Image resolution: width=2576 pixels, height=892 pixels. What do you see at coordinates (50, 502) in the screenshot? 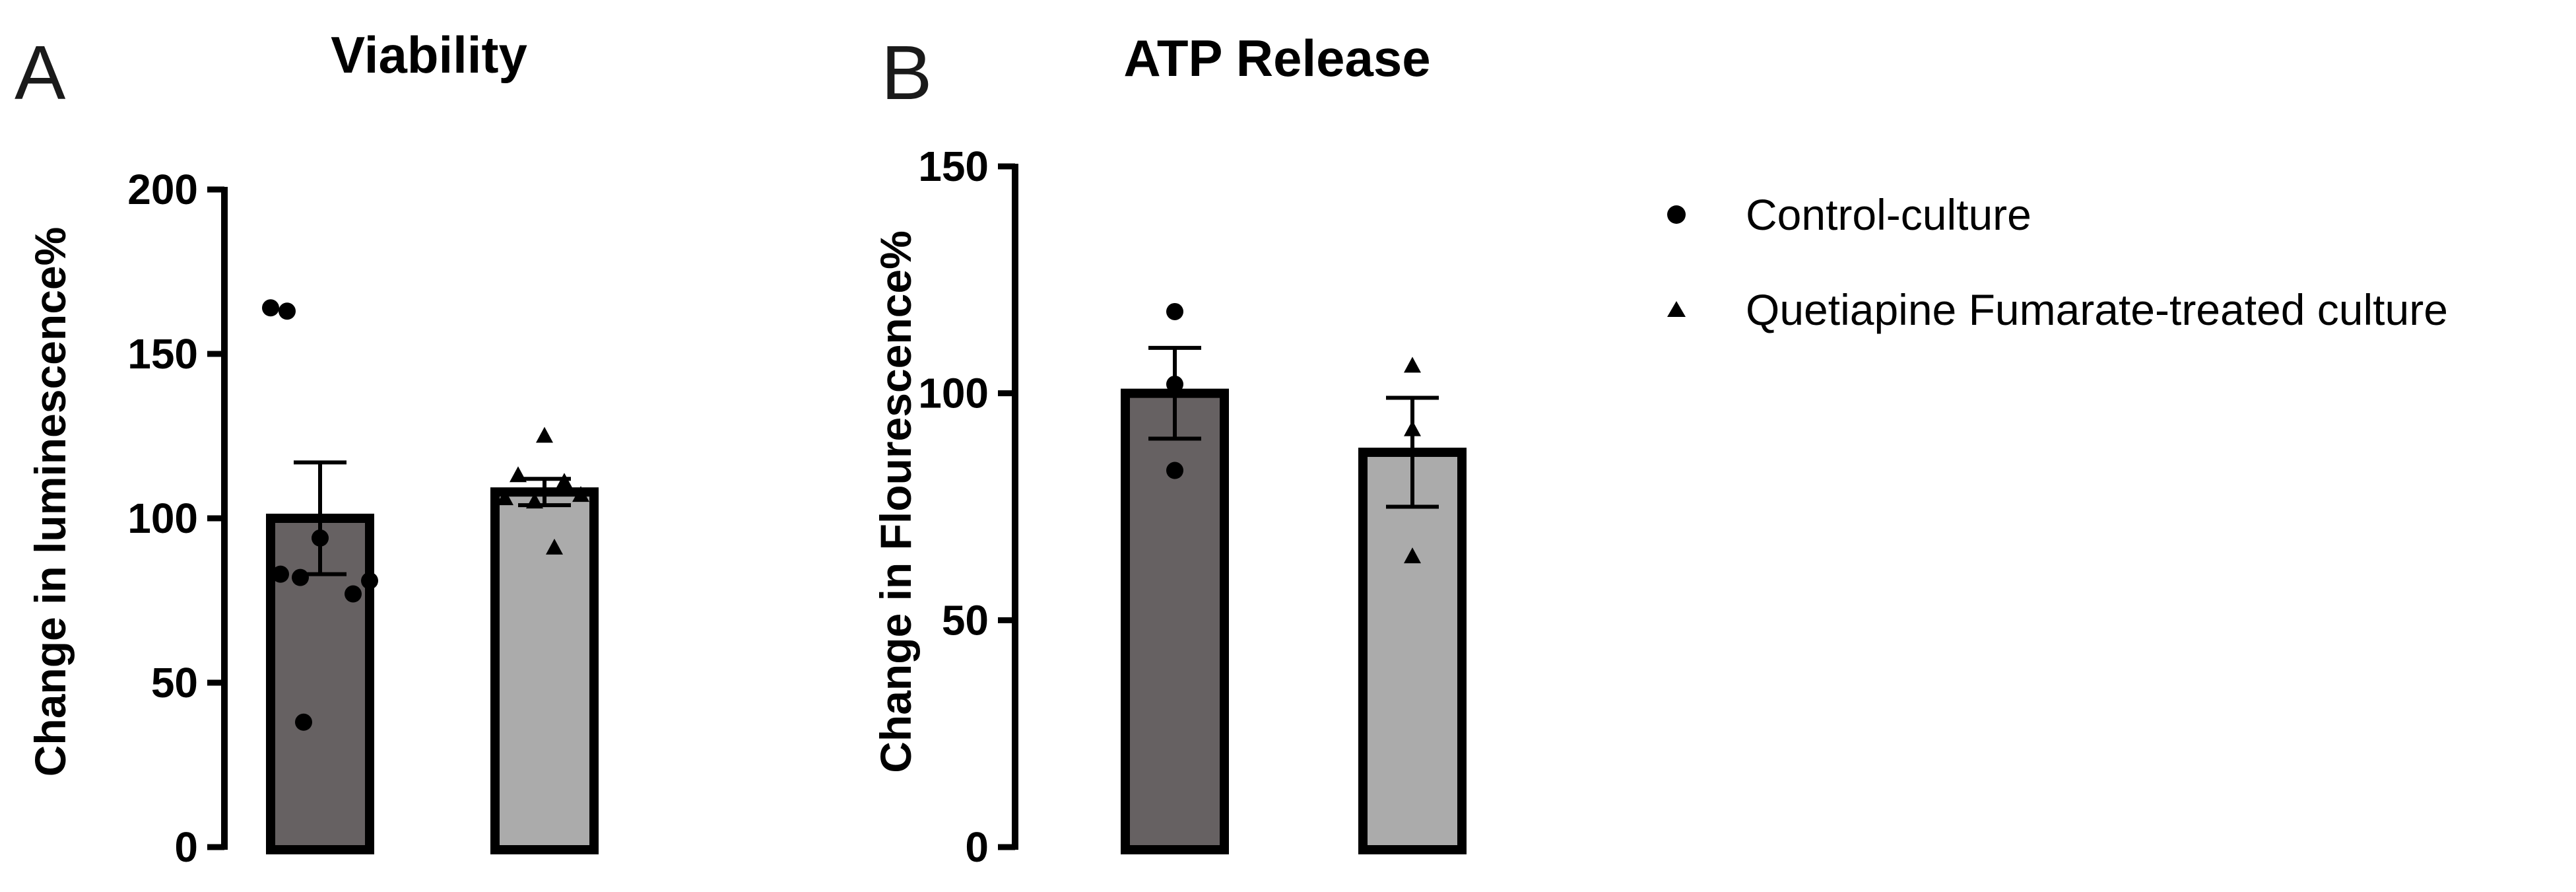
I see `panel-a-y-axis-title: Change in luminescence%` at bounding box center [50, 502].